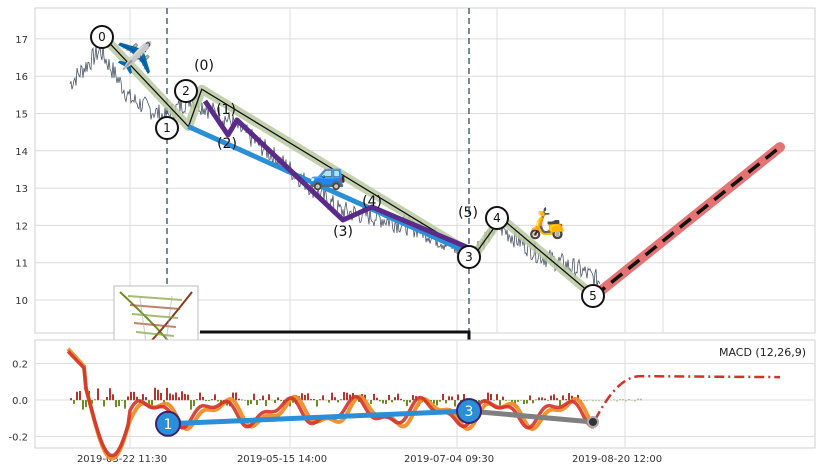 Image resolution: width=822 pixels, height=475 pixels. Describe the element at coordinates (186, 91) in the screenshot. I see `wave-label: 2` at that location.